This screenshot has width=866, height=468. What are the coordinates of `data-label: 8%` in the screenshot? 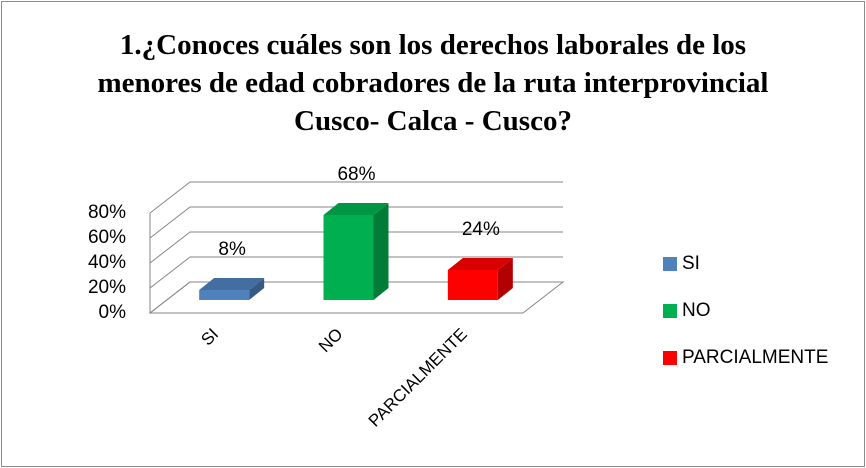 It's located at (232, 249).